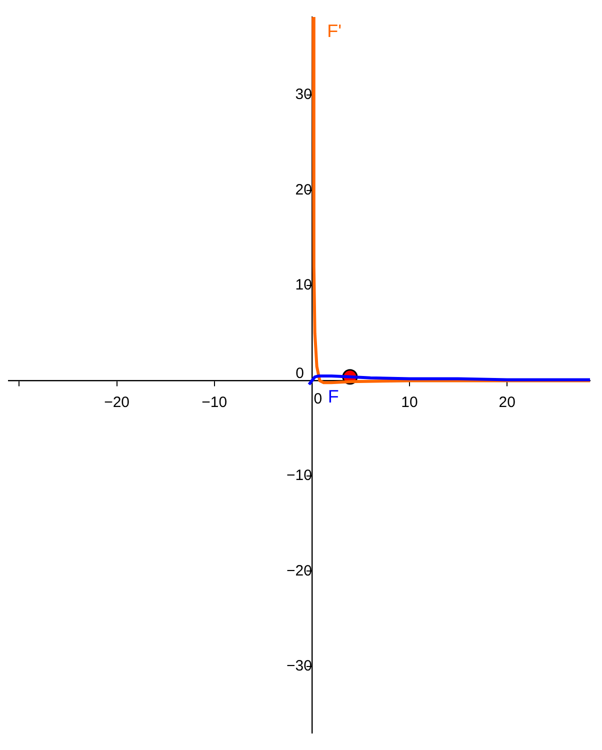  Describe the element at coordinates (300, 373) in the screenshot. I see `y-tick-label: 0` at that location.